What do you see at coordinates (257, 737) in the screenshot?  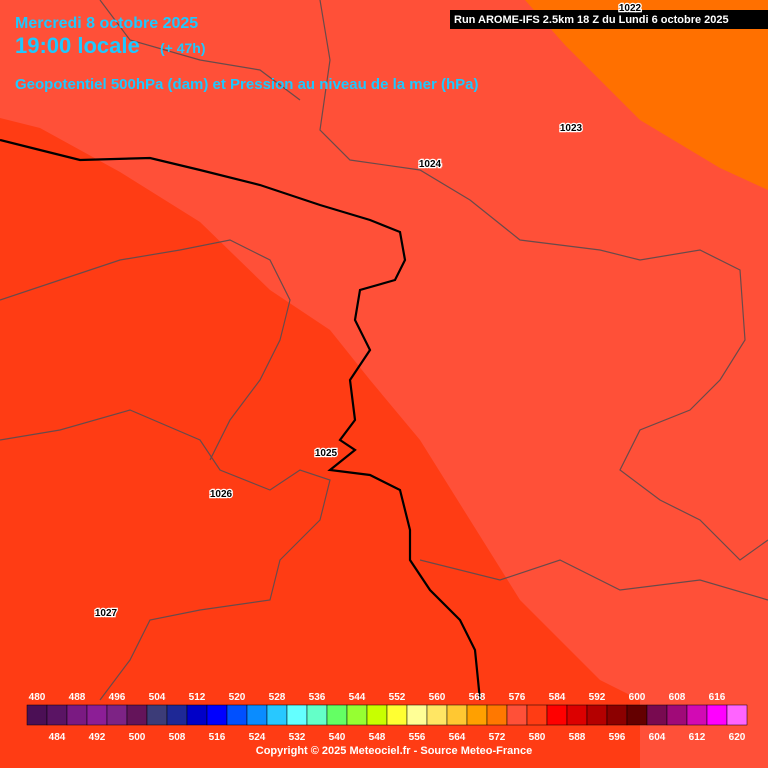 I see `legend-label: 524` at bounding box center [257, 737].